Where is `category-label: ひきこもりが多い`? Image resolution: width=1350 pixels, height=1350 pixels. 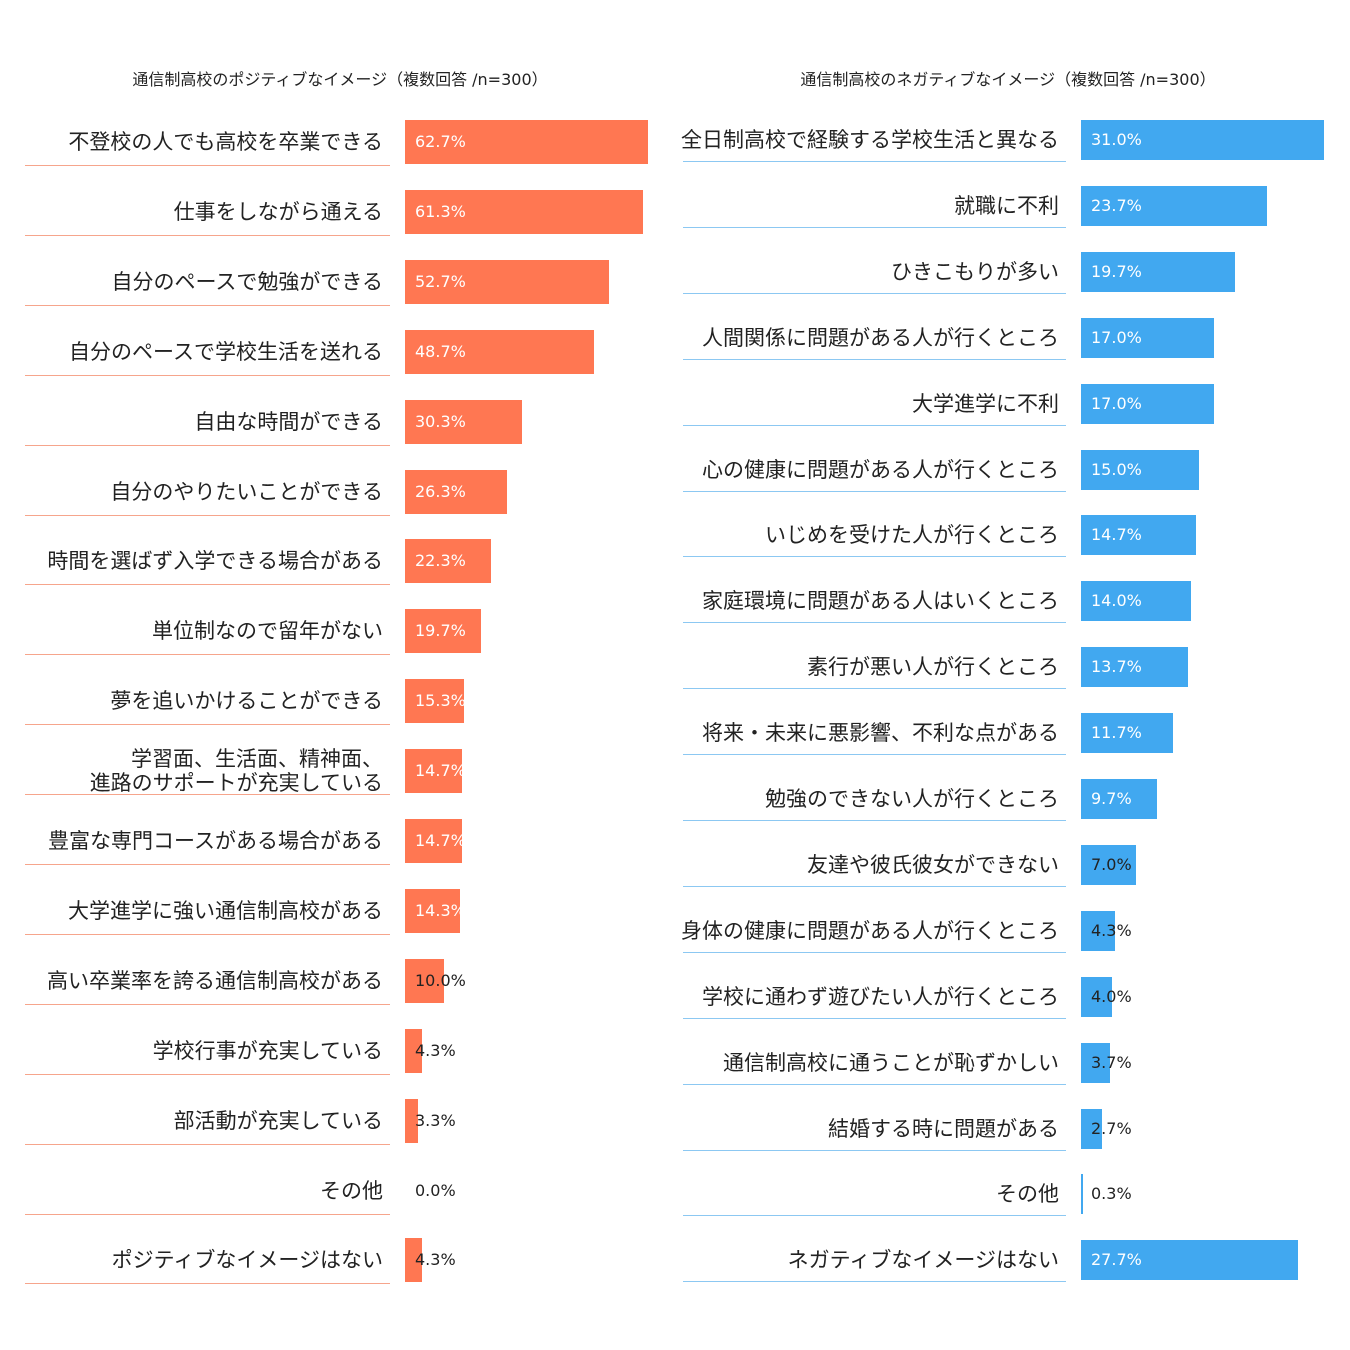 category-label: ひきこもりが多い is located at coordinates (975, 271).